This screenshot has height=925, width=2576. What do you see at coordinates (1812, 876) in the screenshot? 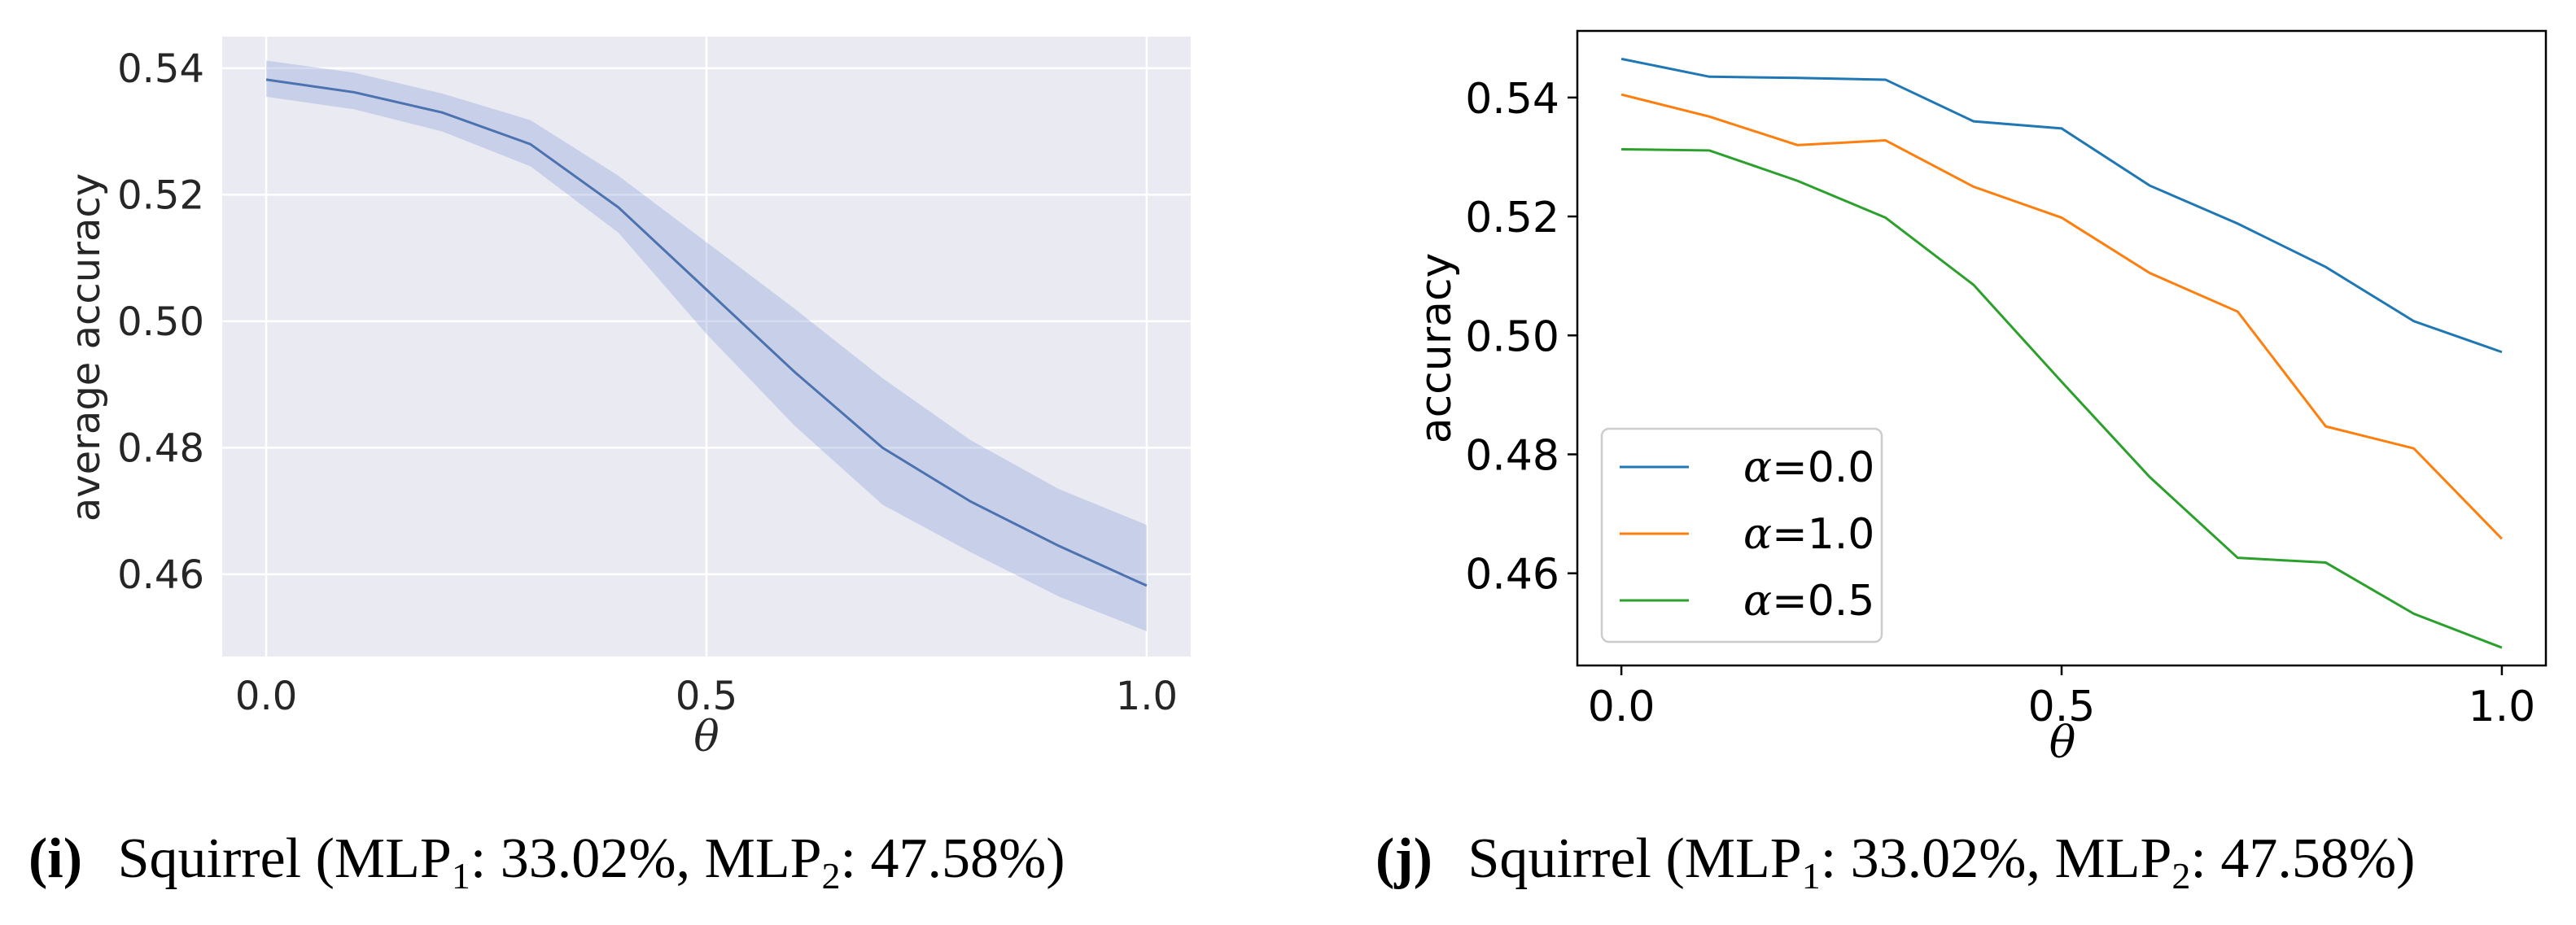
I see `chart-j-caption-sub1: 1` at bounding box center [1812, 876].